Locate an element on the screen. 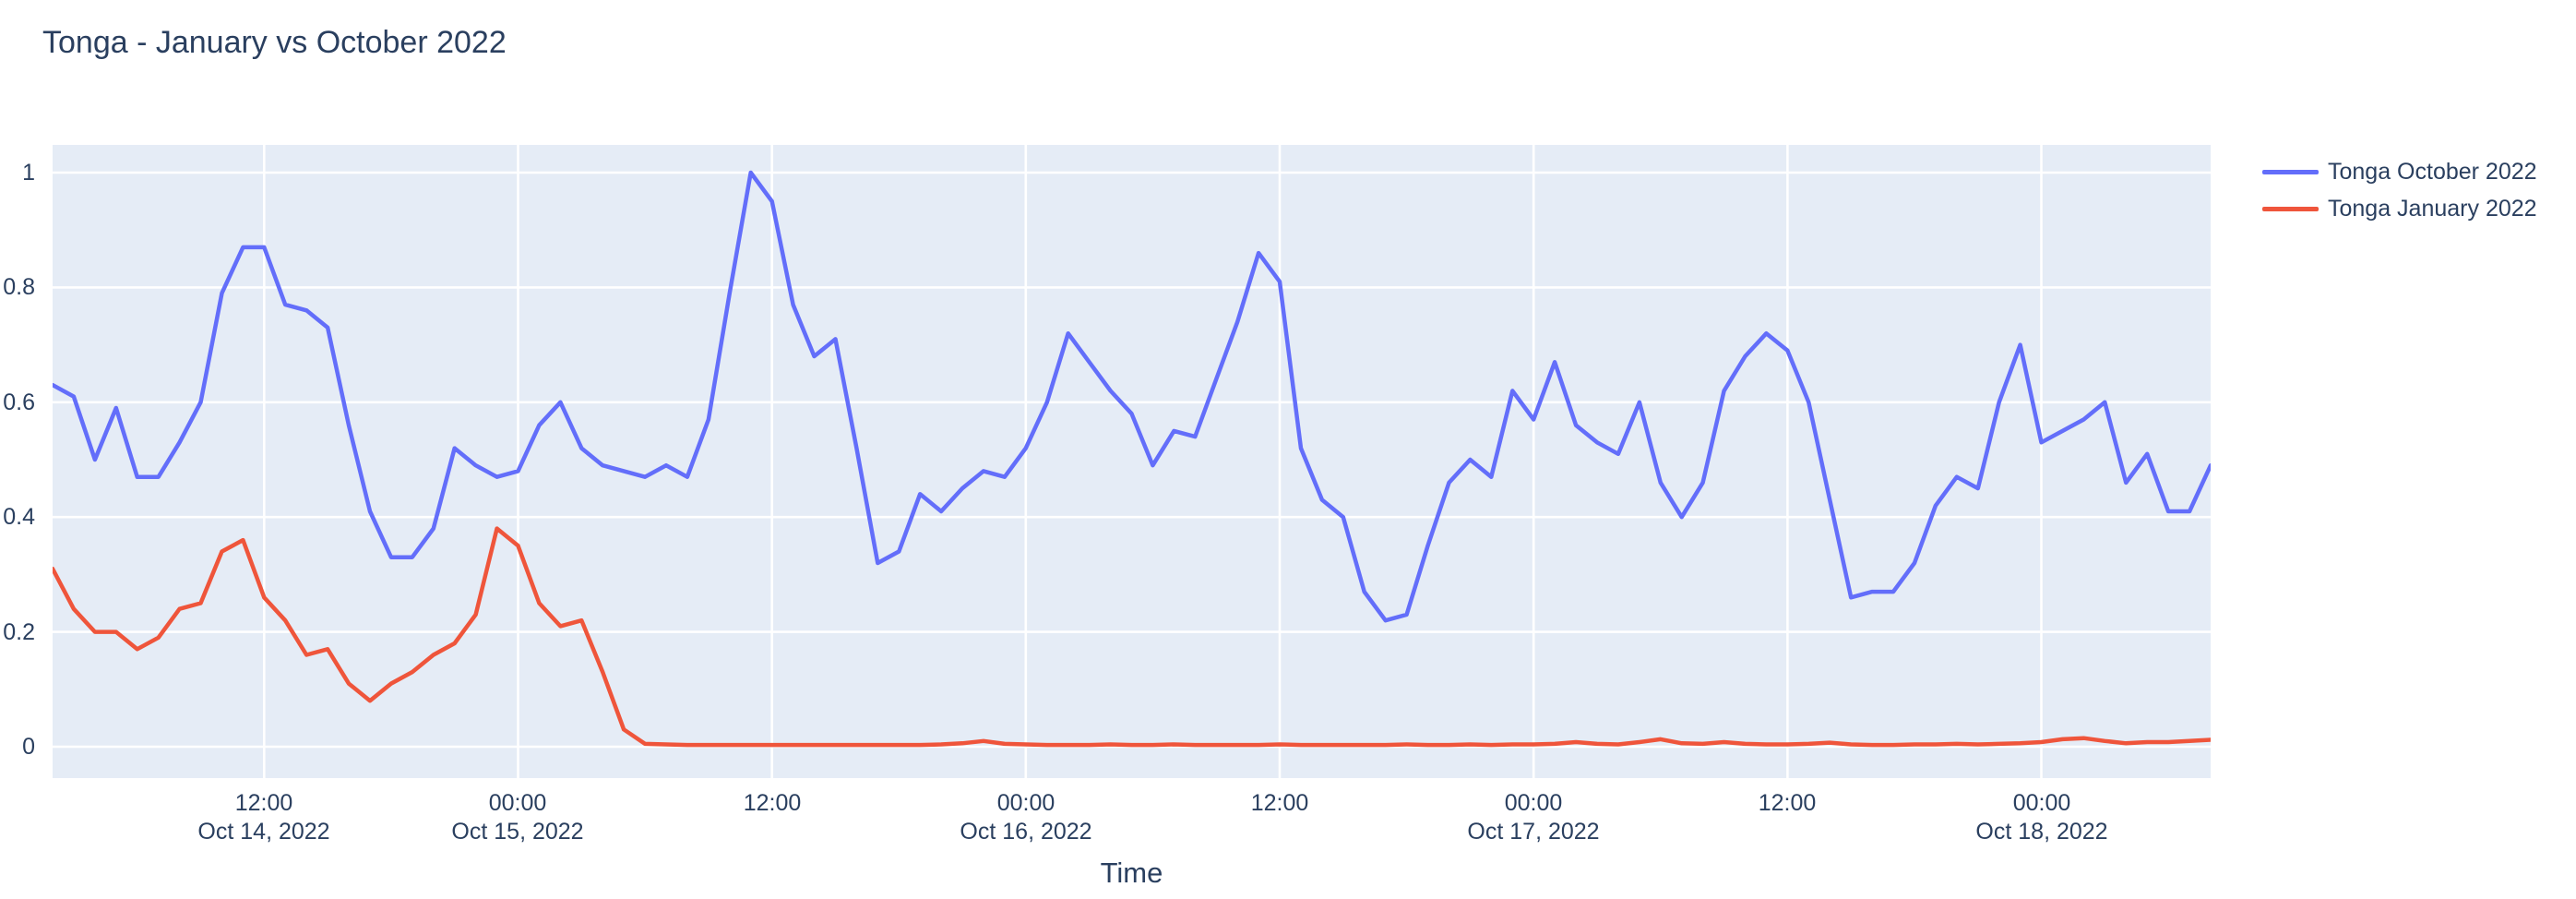  january-line-swatch is located at coordinates (2290, 208).